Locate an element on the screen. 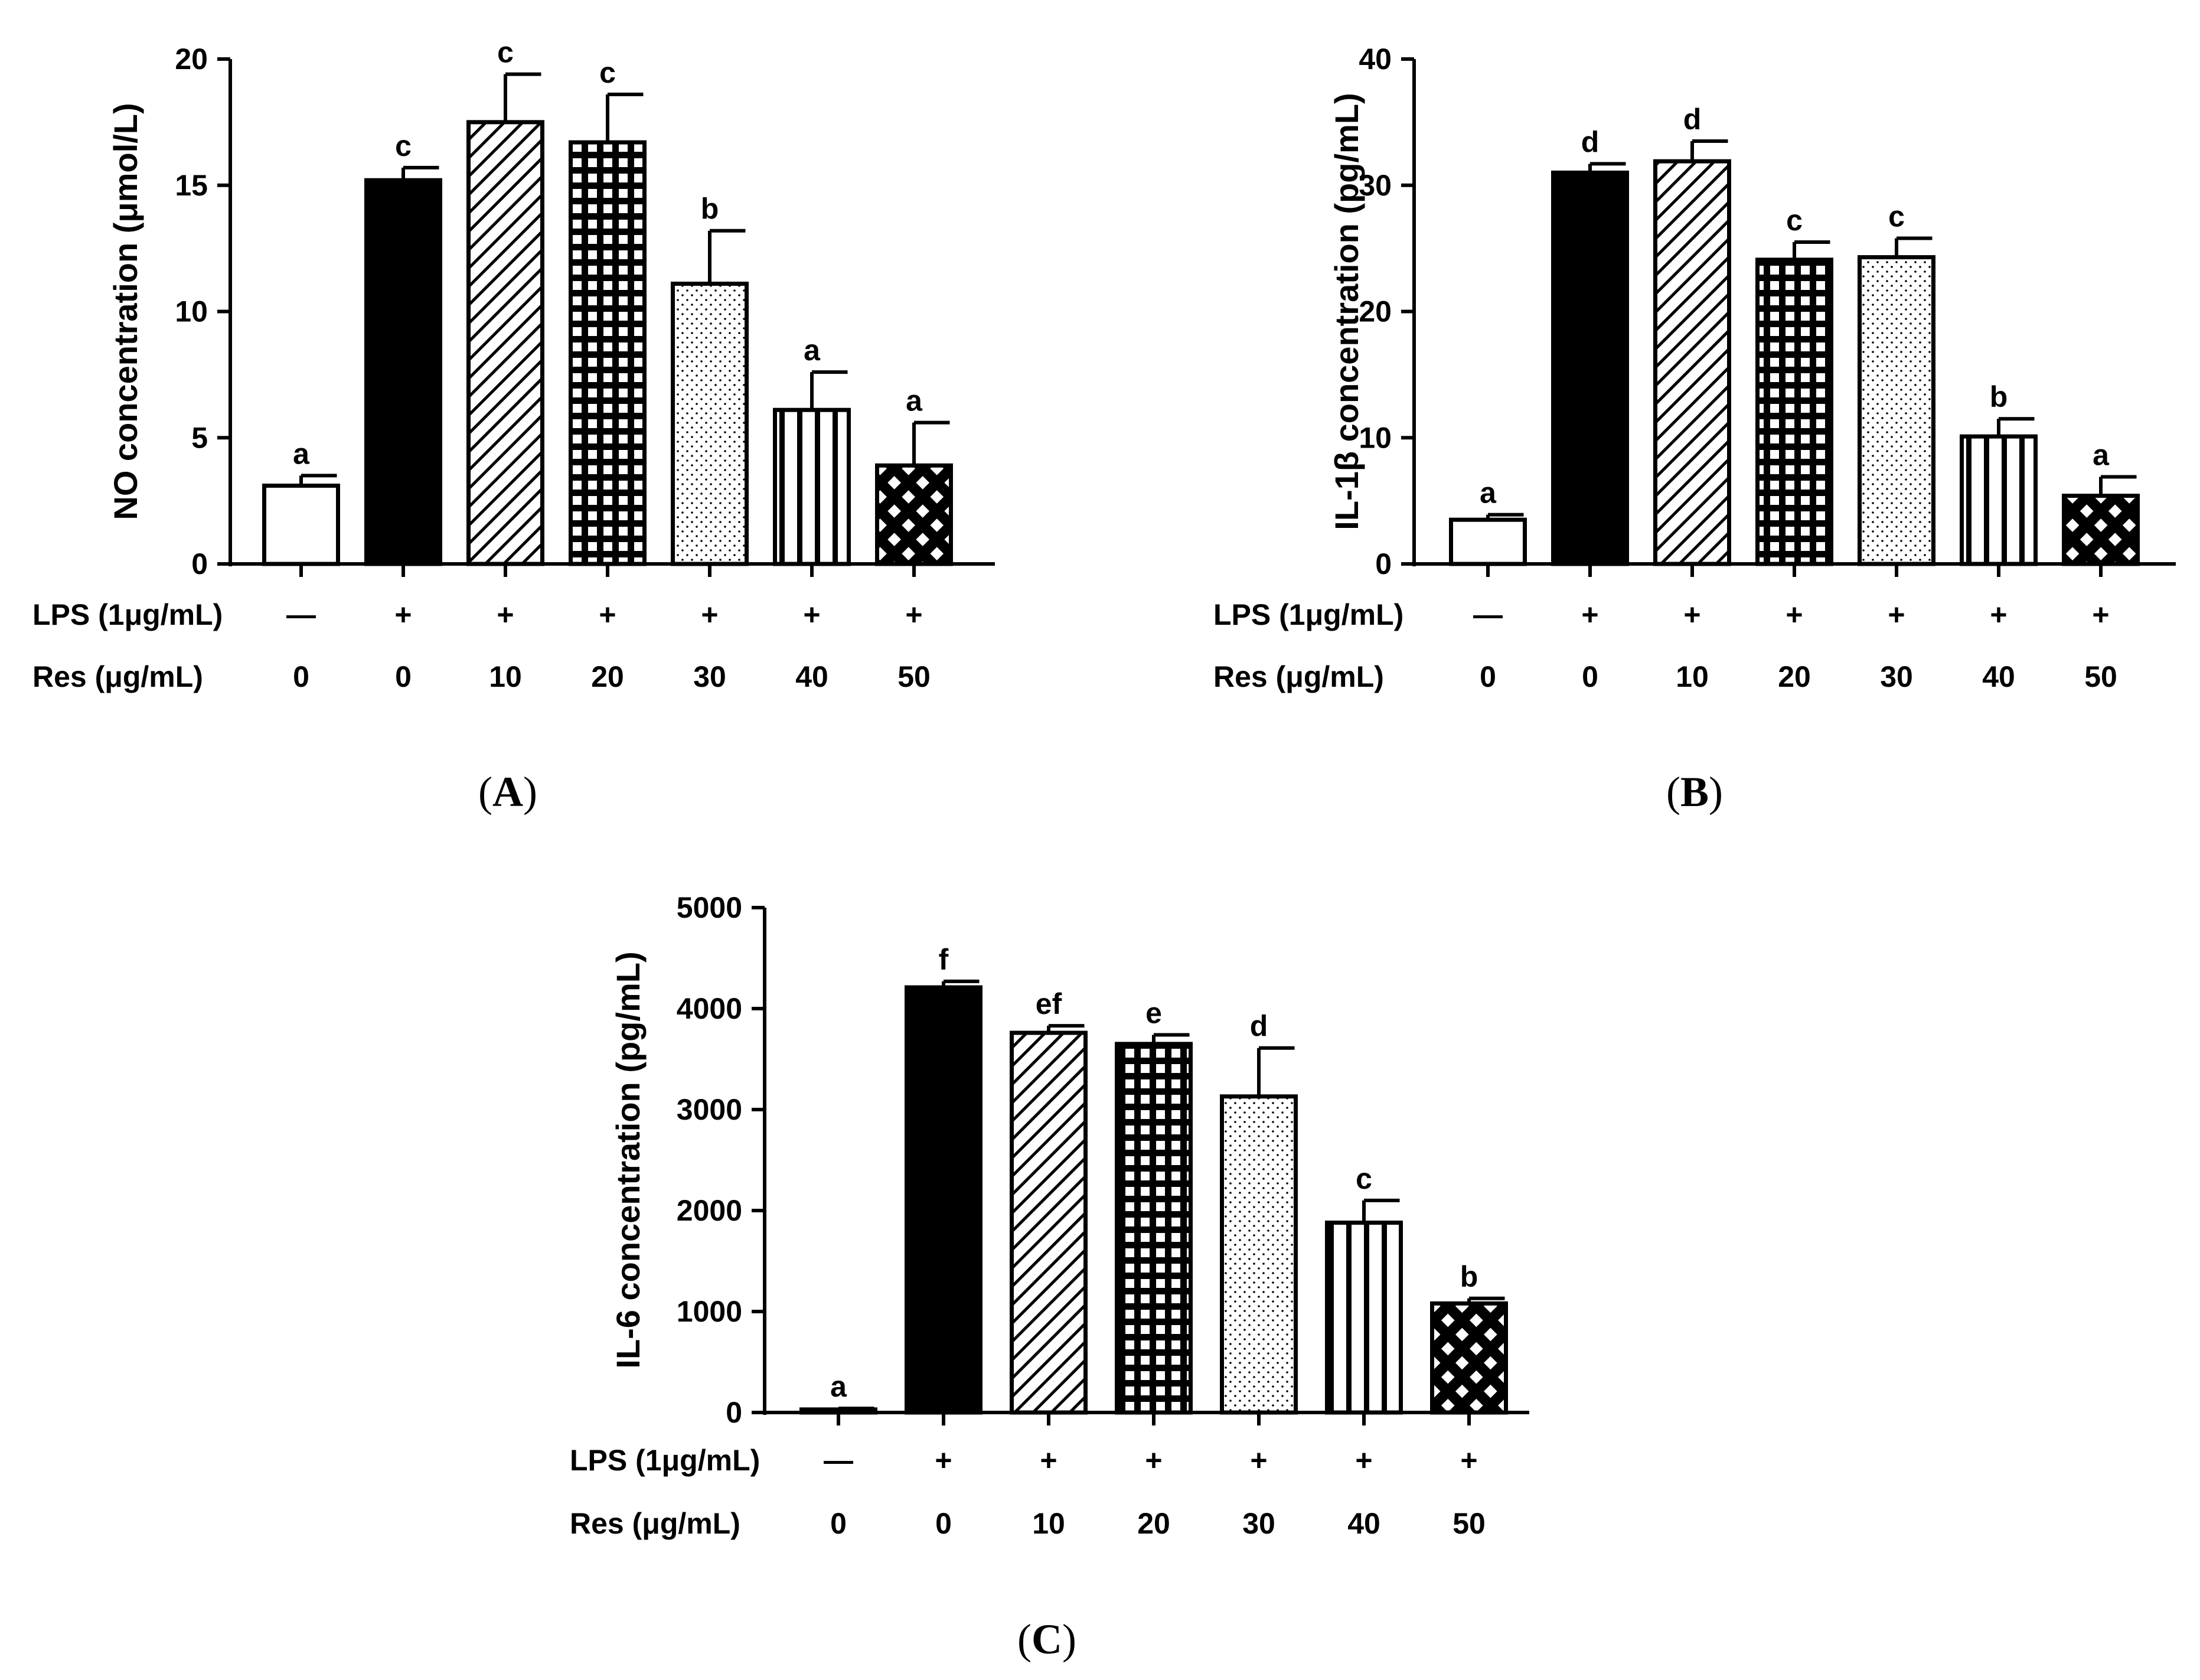 The height and width of the screenshot is (1680, 2200). significance-label-a-5: b is located at coordinates (710, 209).